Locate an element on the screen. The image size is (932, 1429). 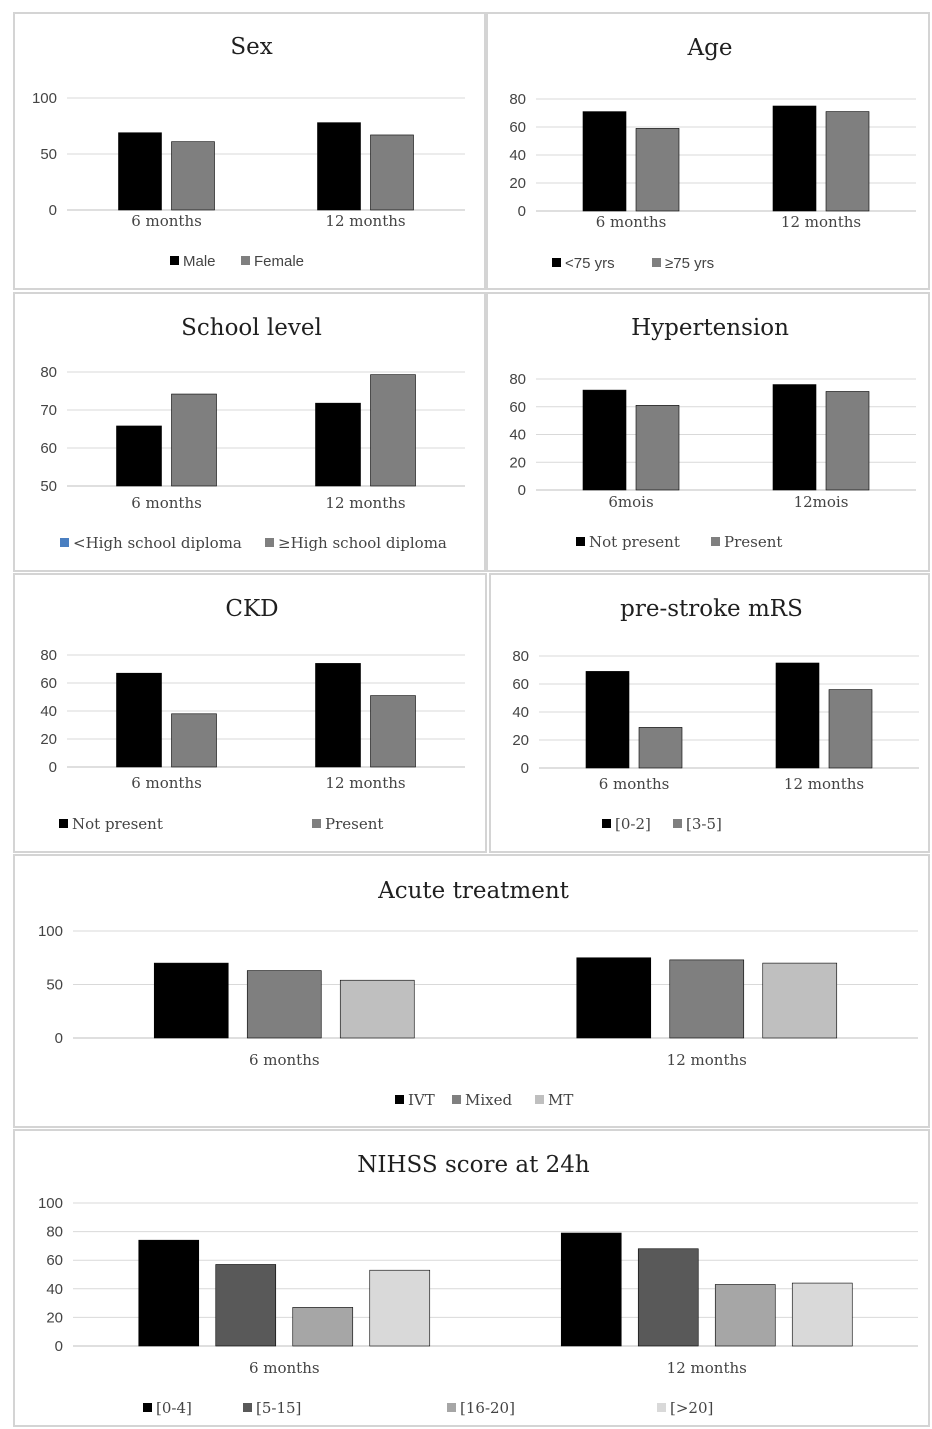
legend-label-3-5: [3-5] is located at coordinates (704, 824).